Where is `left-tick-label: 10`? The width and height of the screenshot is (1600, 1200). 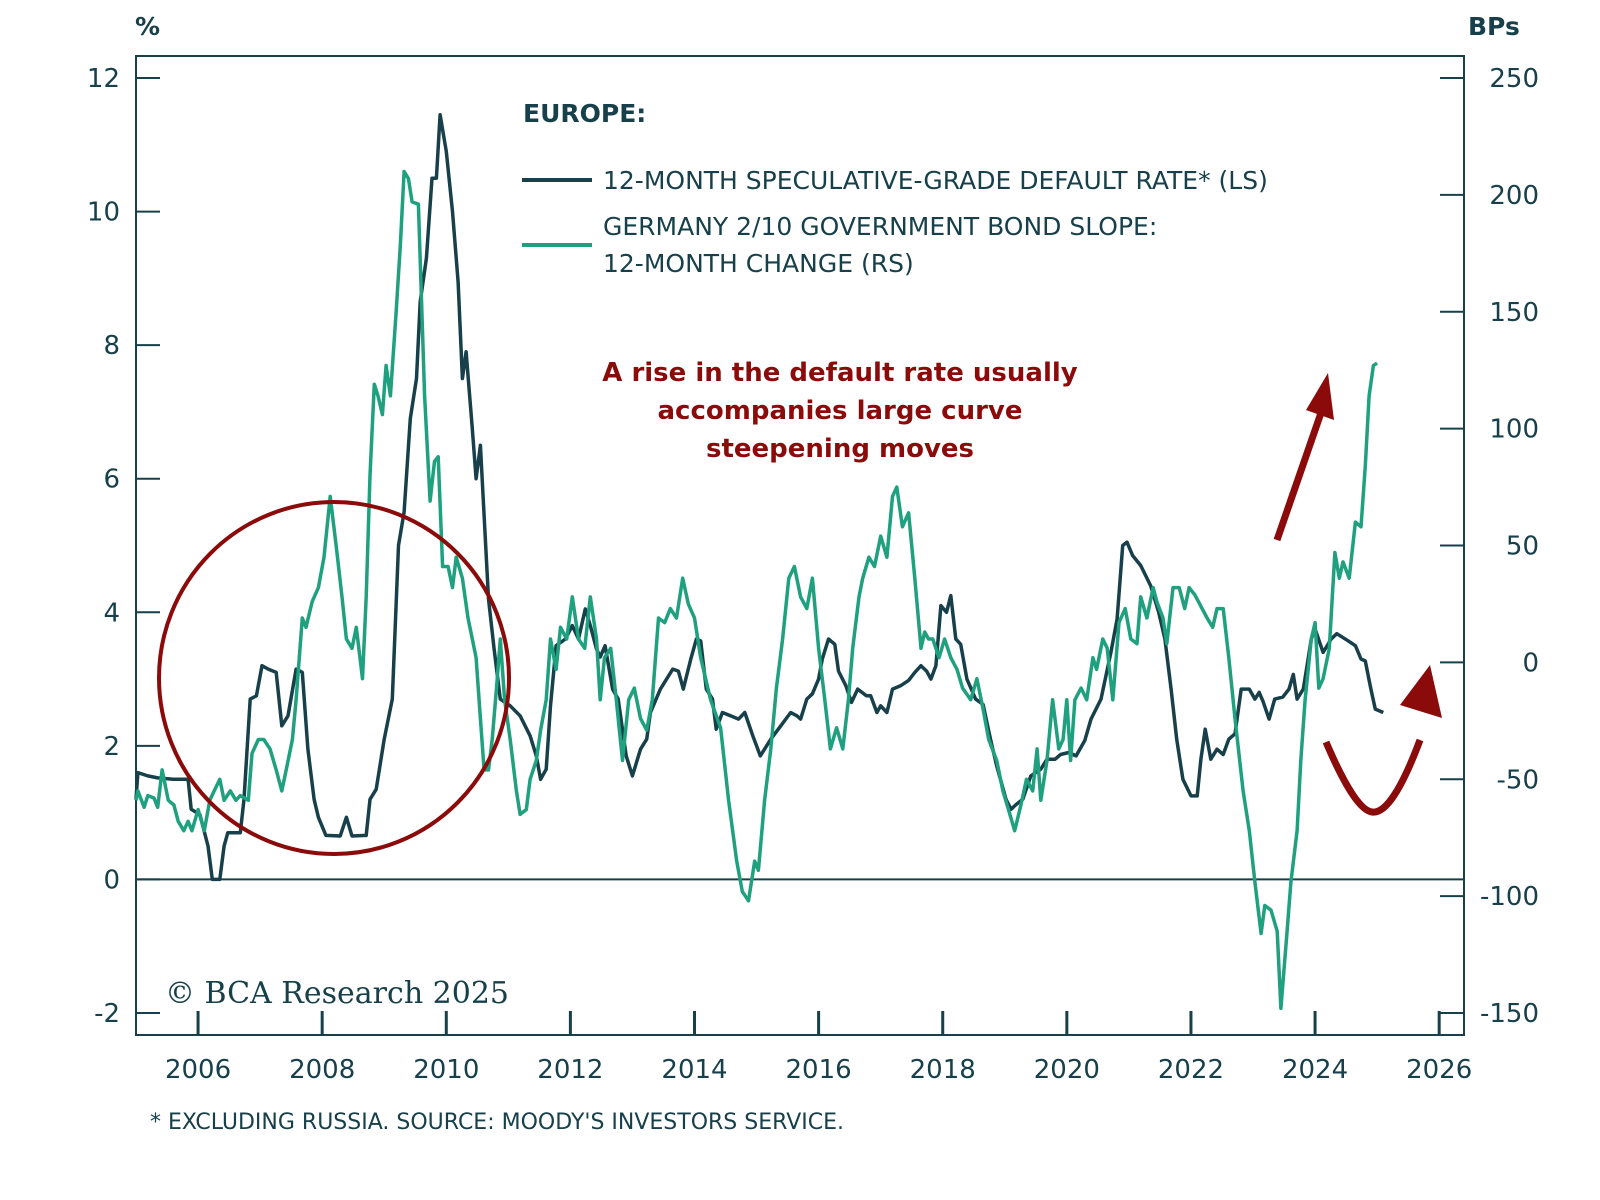 left-tick-label: 10 is located at coordinates (103, 213).